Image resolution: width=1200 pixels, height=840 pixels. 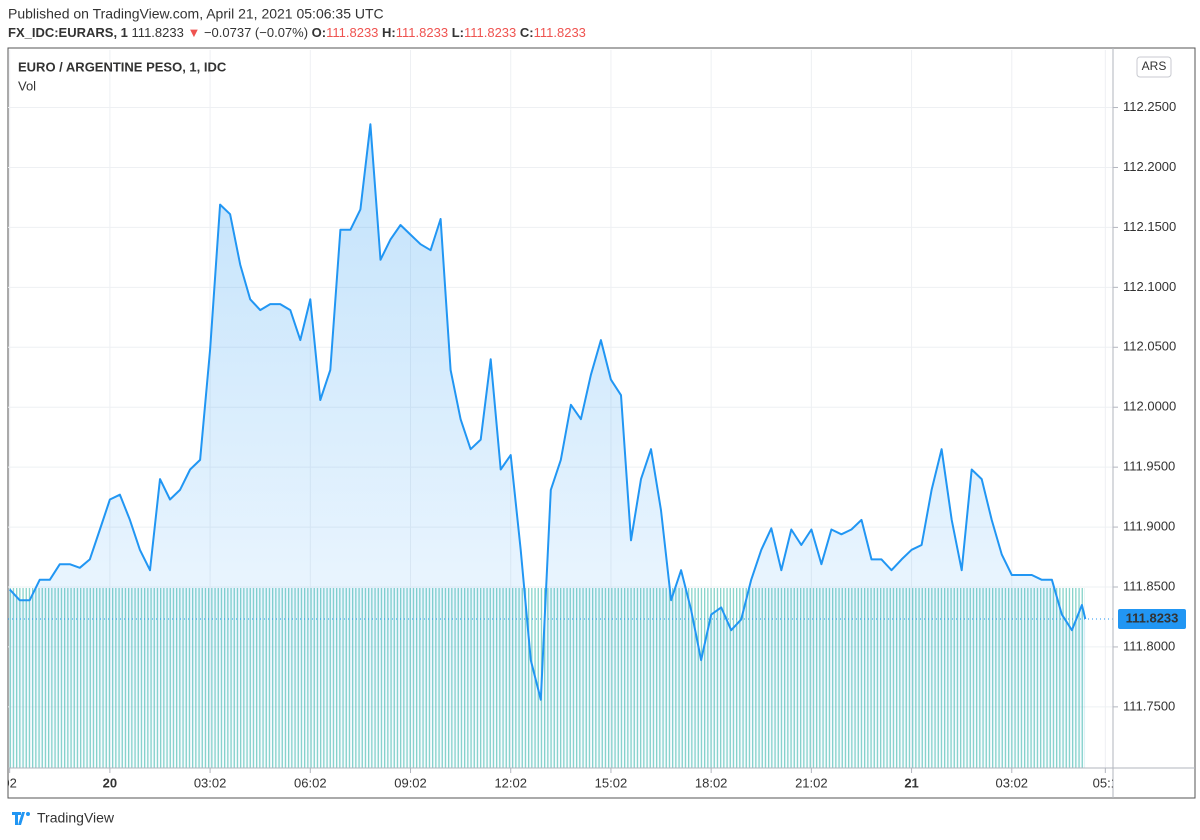 What do you see at coordinates (122, 66) in the screenshot?
I see `chart-title: EURO / ARGENTINE PESO, 1, IDC` at bounding box center [122, 66].